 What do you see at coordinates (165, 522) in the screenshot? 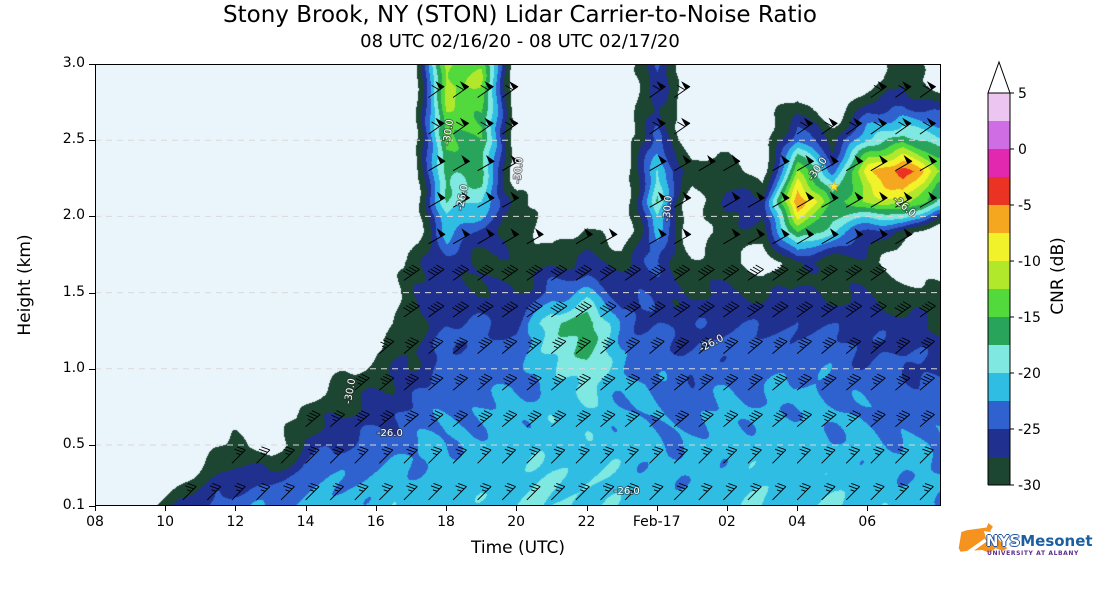
I see `x-tick-label: 10` at bounding box center [165, 522].